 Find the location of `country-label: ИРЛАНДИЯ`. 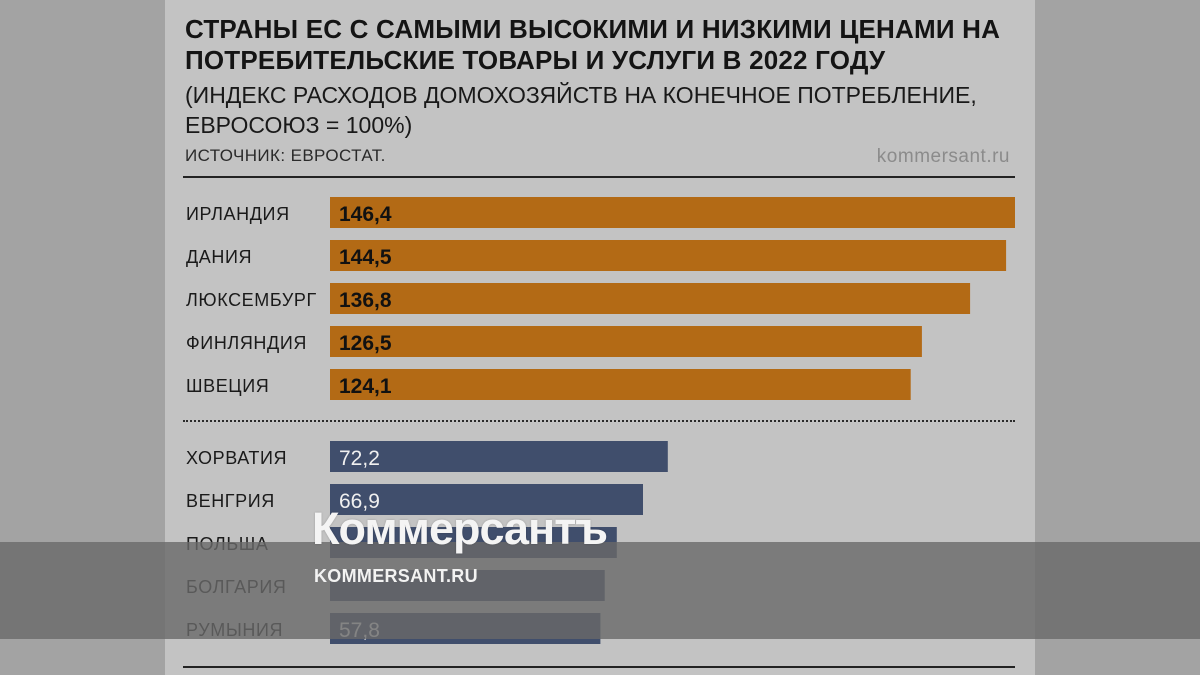

country-label: ИРЛАНДИЯ is located at coordinates (238, 214).